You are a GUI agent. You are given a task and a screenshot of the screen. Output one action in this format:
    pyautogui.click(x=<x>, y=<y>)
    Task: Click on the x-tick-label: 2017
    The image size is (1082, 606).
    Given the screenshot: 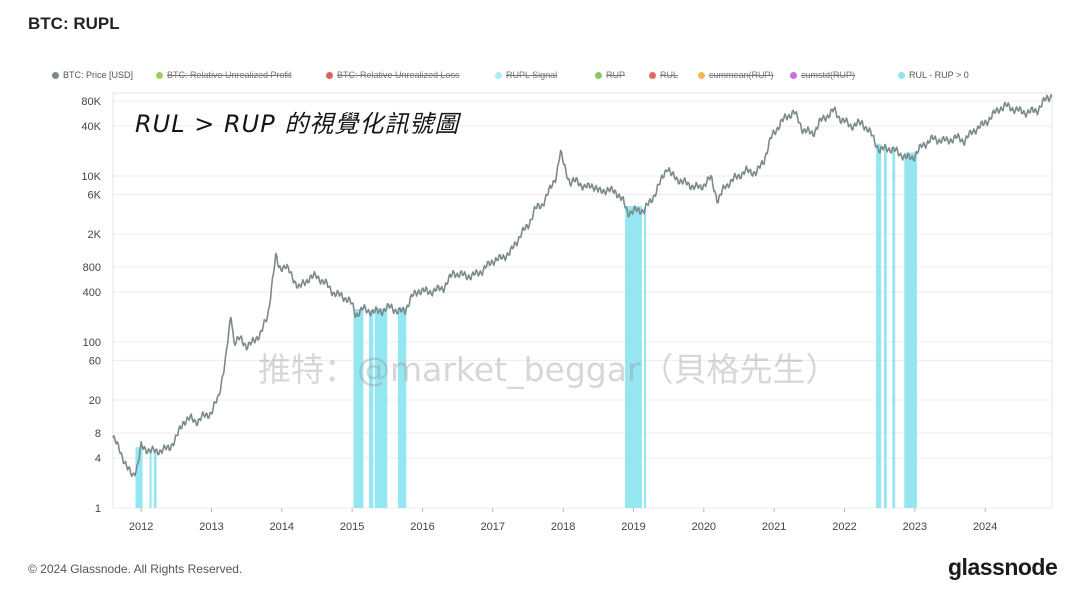 What is the action you would take?
    pyautogui.click(x=493, y=527)
    